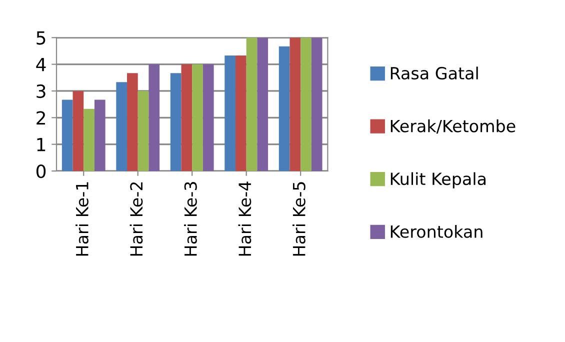 This screenshot has height=342, width=565. I want to click on y-tick-label: 0, so click(41, 171).